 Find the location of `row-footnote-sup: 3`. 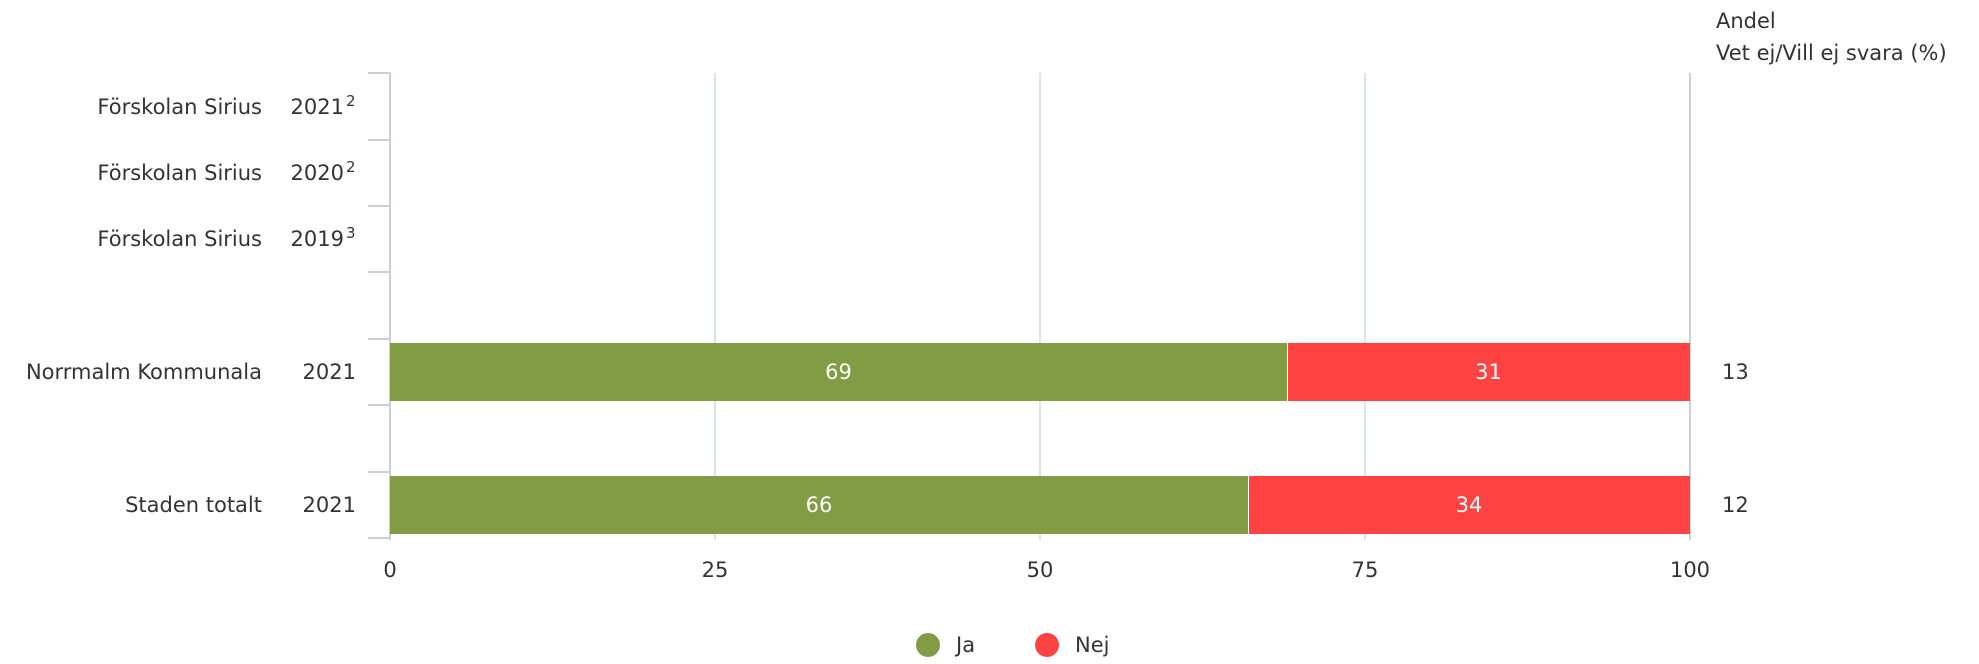

row-footnote-sup: 3 is located at coordinates (351, 233).